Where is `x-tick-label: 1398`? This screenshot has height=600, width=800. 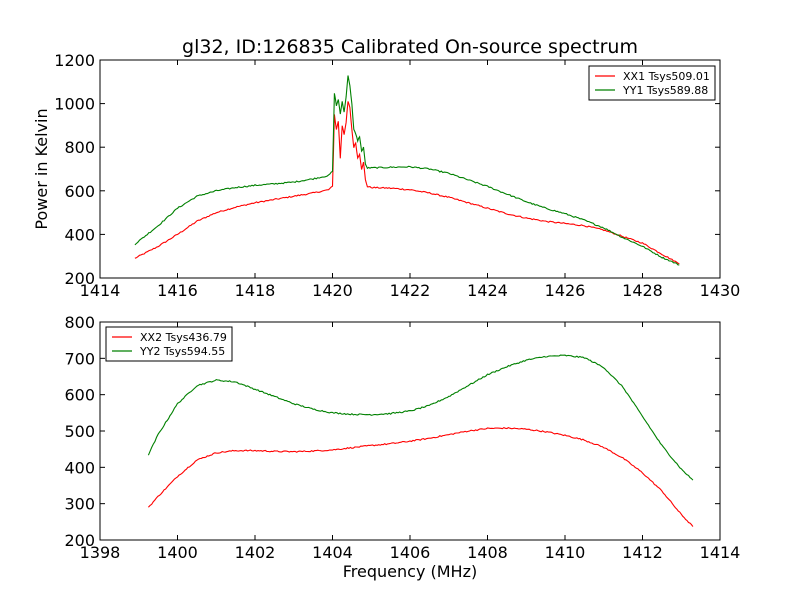
x-tick-label: 1398 is located at coordinates (100, 552).